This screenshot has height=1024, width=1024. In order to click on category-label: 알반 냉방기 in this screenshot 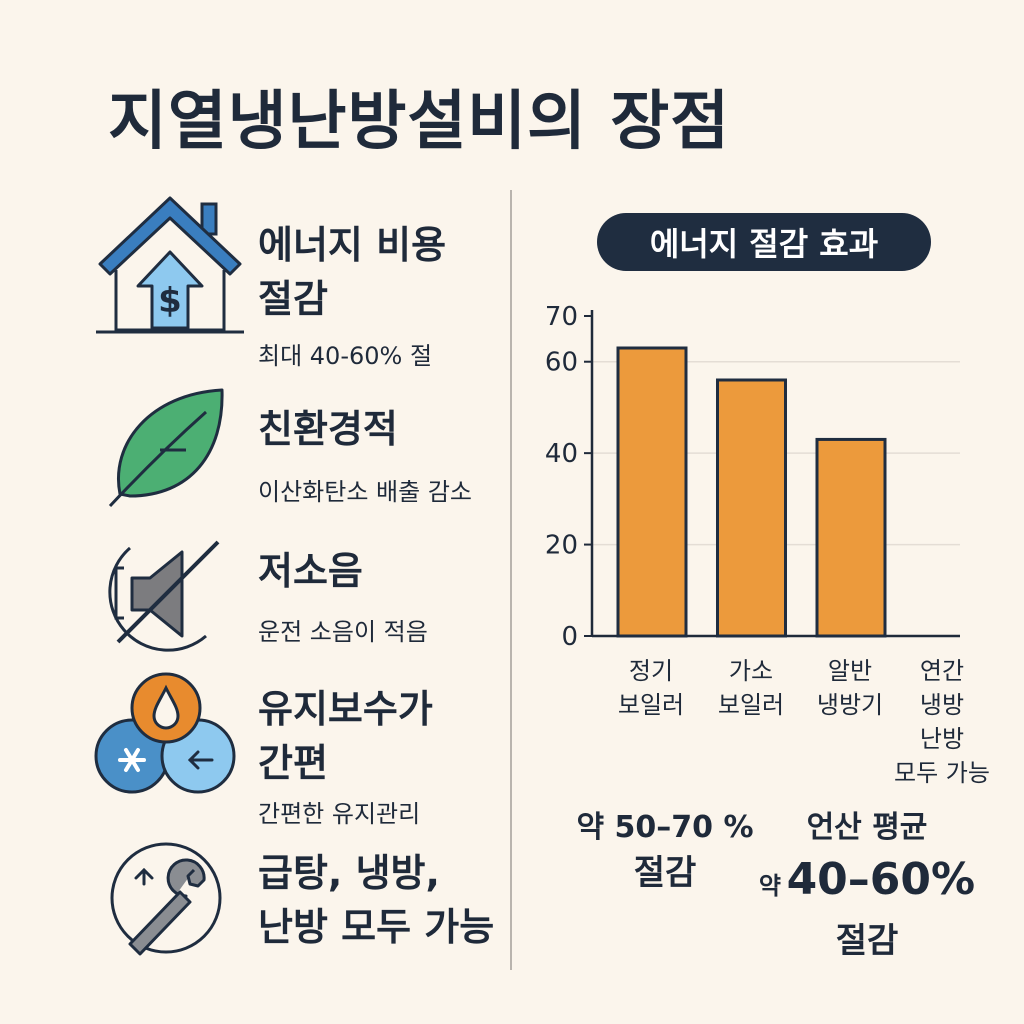, I will do `click(850, 688)`.